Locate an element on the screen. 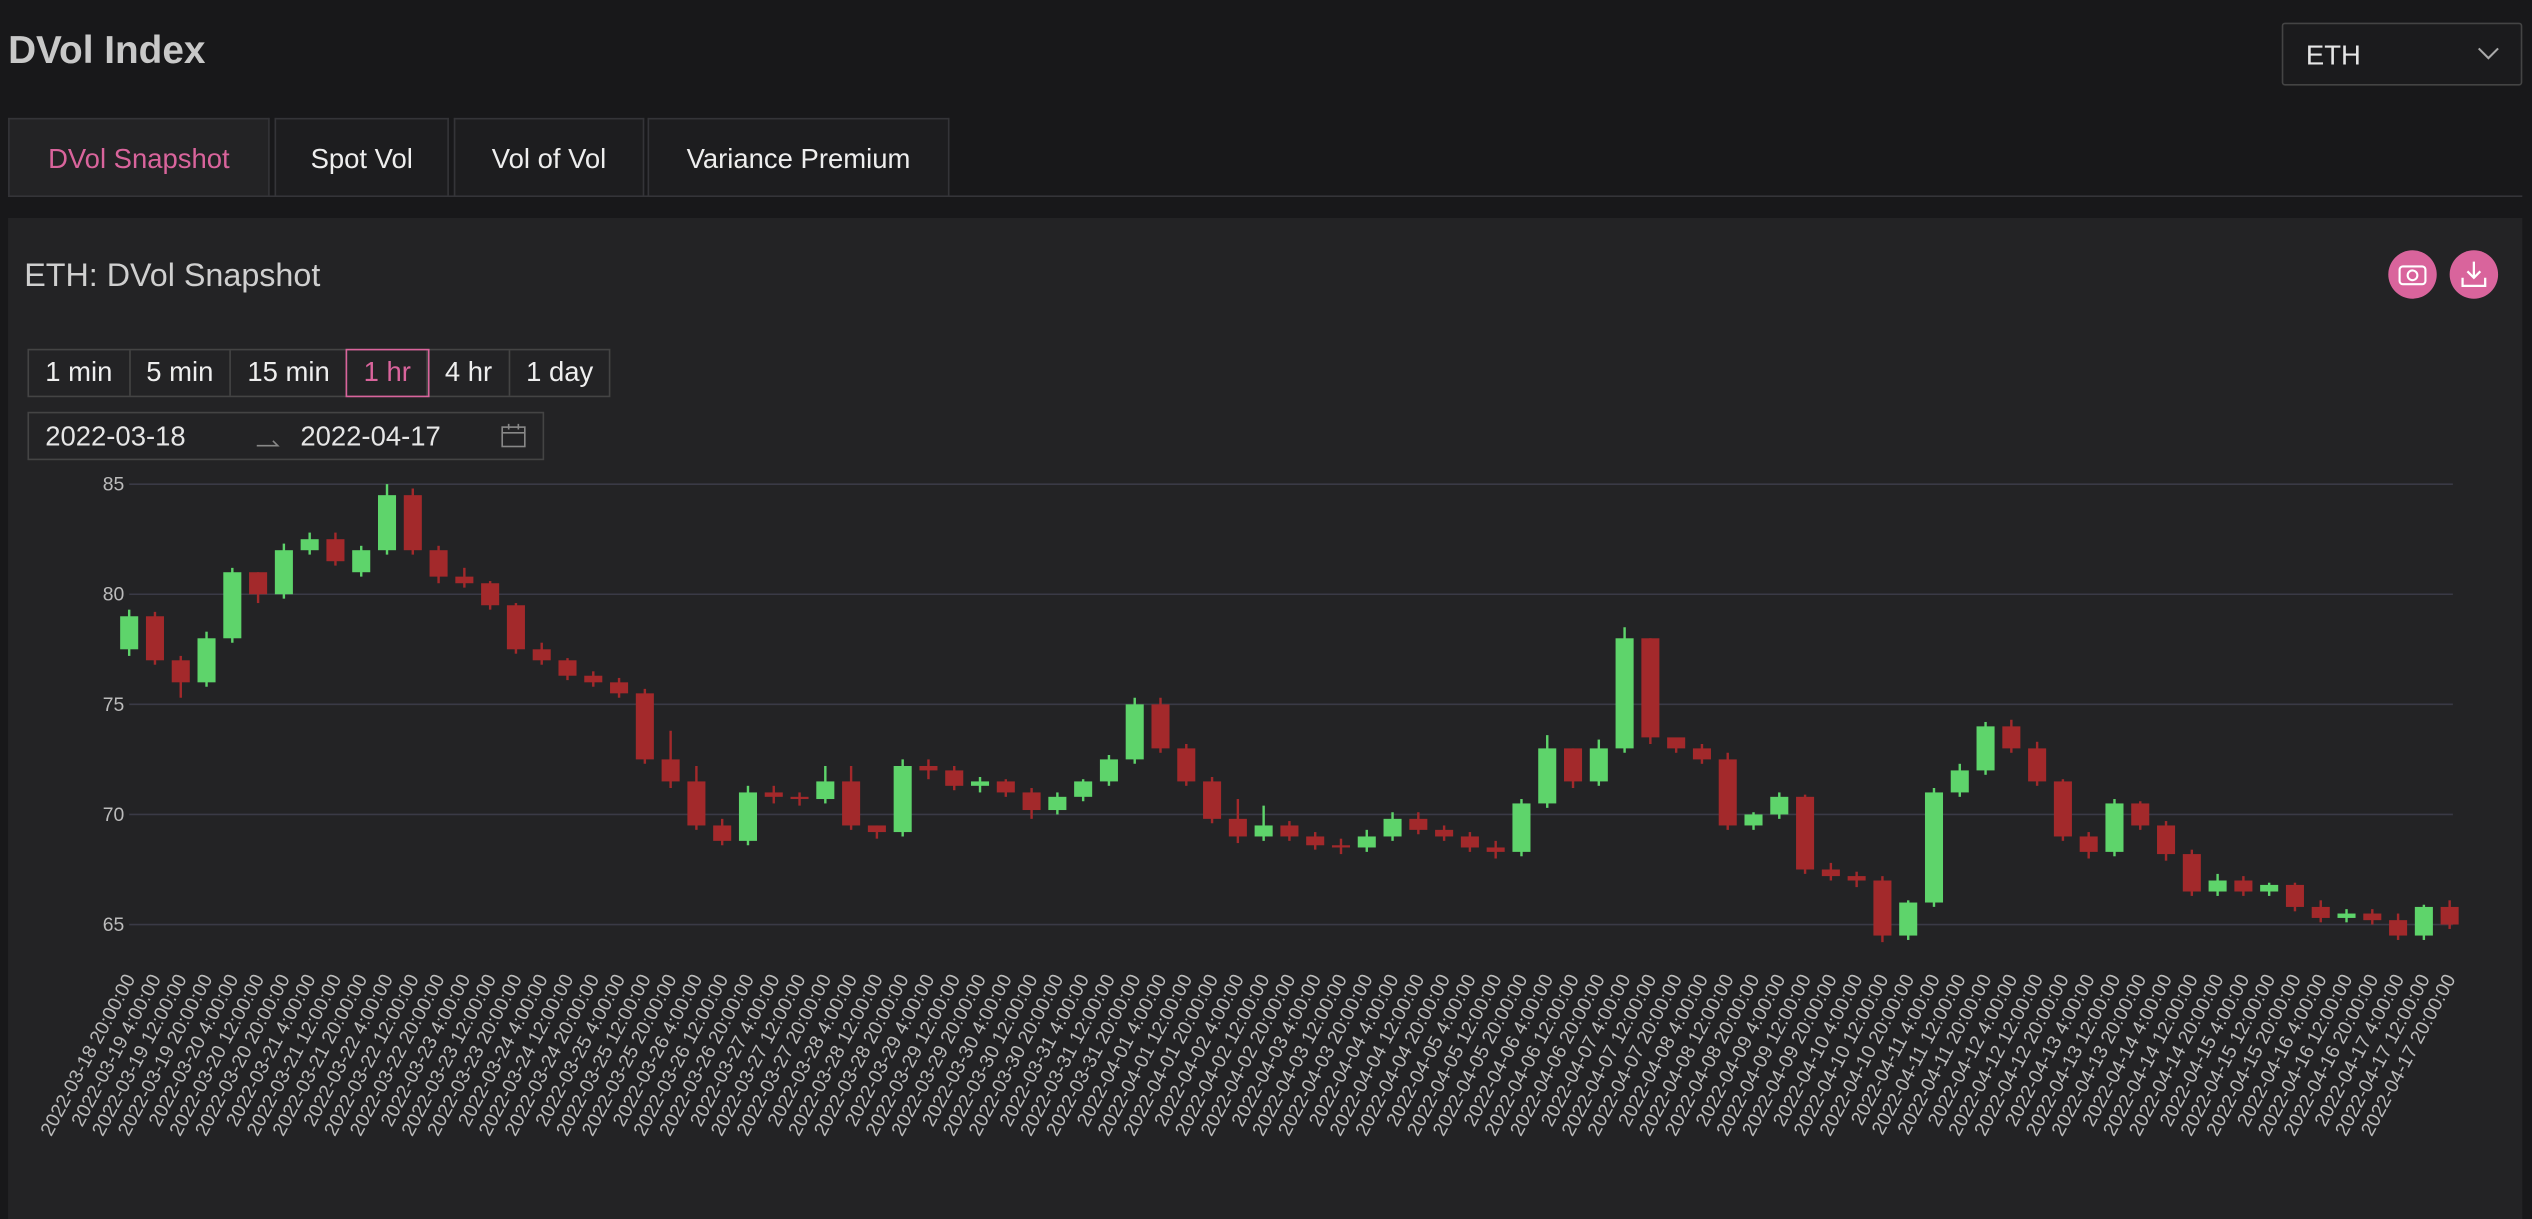 This screenshot has height=1219, width=2532. tab: Variance Premium is located at coordinates (798, 157).